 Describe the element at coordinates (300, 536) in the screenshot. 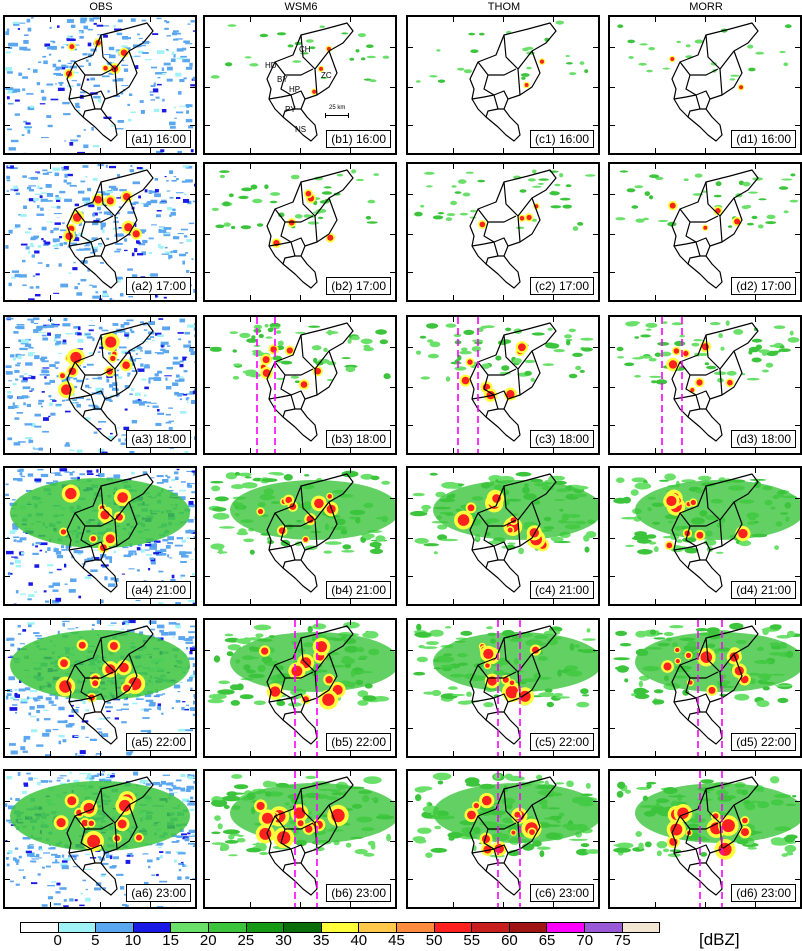

I see `map-panel: (b4) 21:00` at that location.